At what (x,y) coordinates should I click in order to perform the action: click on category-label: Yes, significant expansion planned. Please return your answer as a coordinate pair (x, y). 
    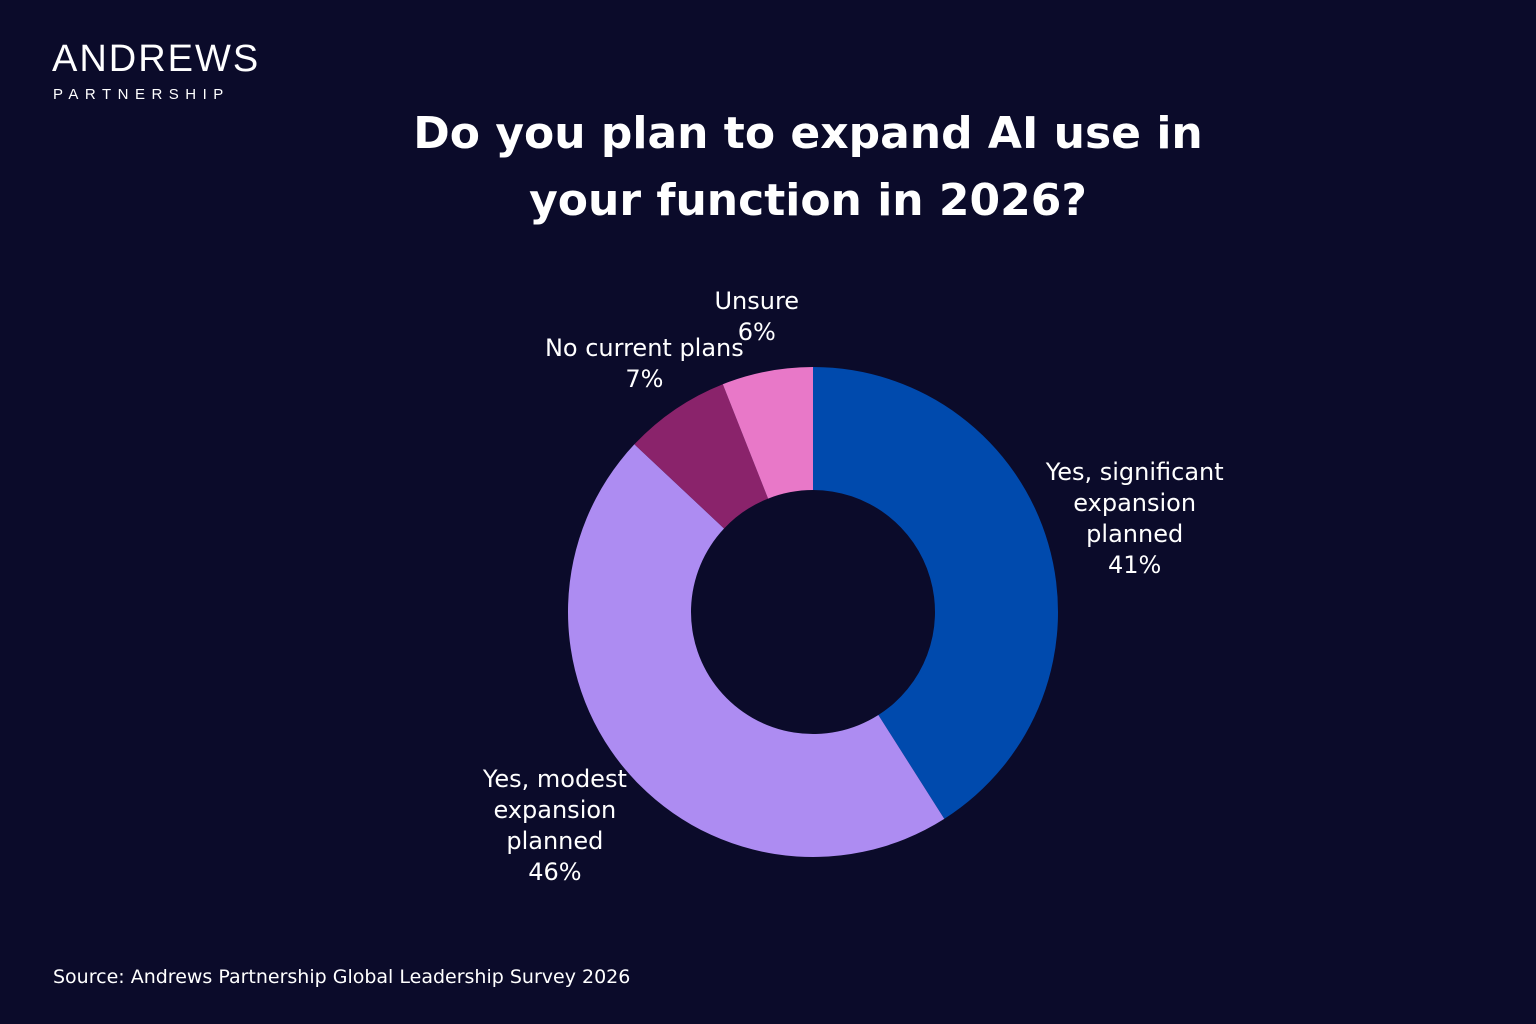
    Looking at the image, I should click on (1134, 502).